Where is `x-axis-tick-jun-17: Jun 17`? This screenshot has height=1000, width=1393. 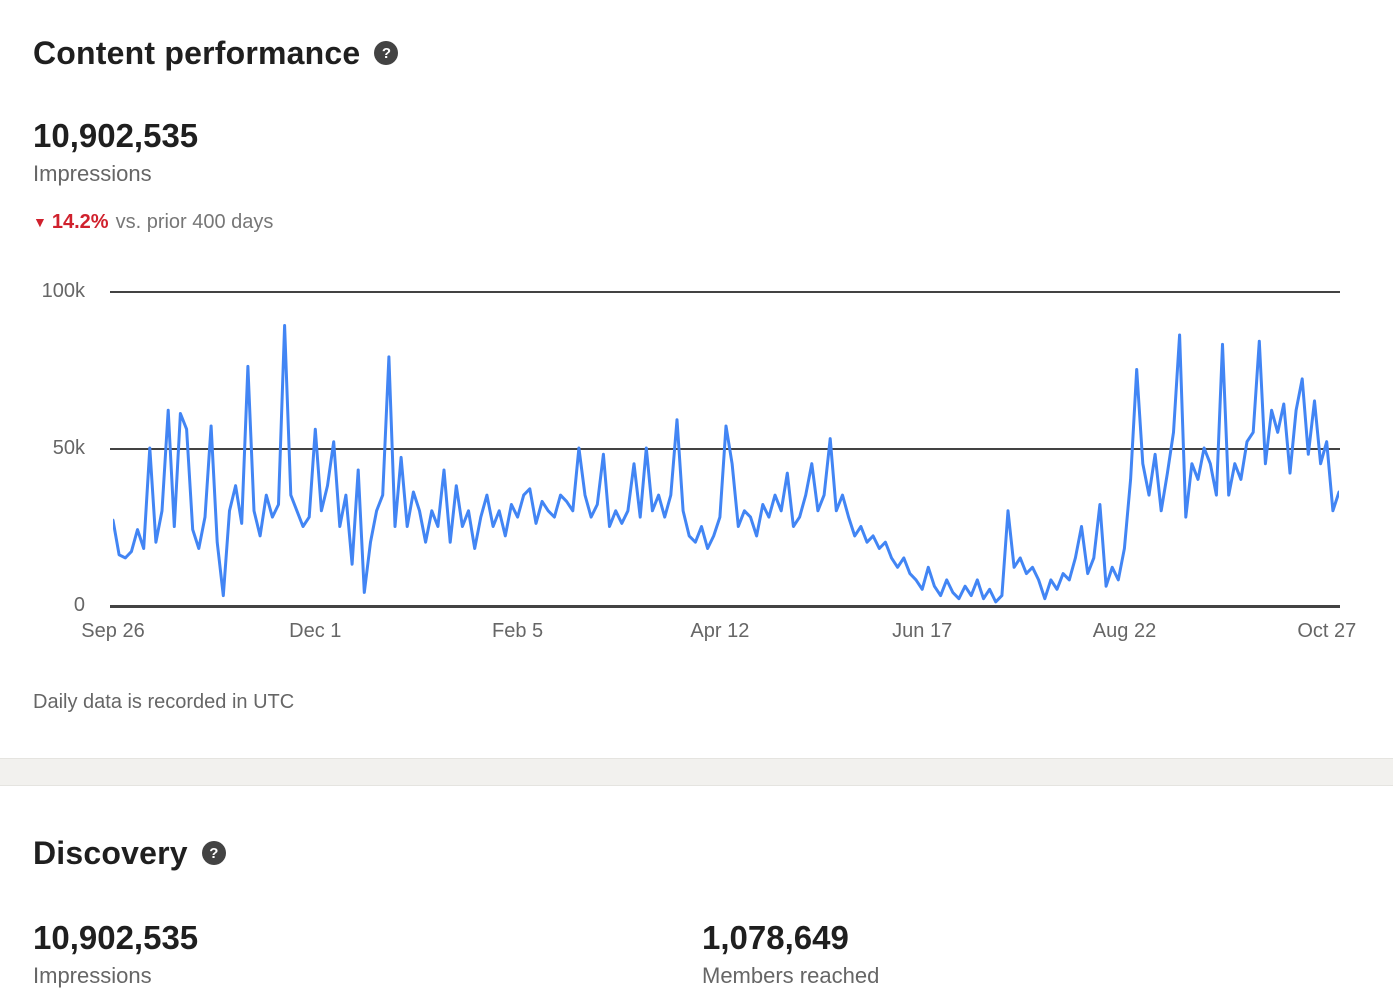
x-axis-tick-jun-17: Jun 17 is located at coordinates (922, 631).